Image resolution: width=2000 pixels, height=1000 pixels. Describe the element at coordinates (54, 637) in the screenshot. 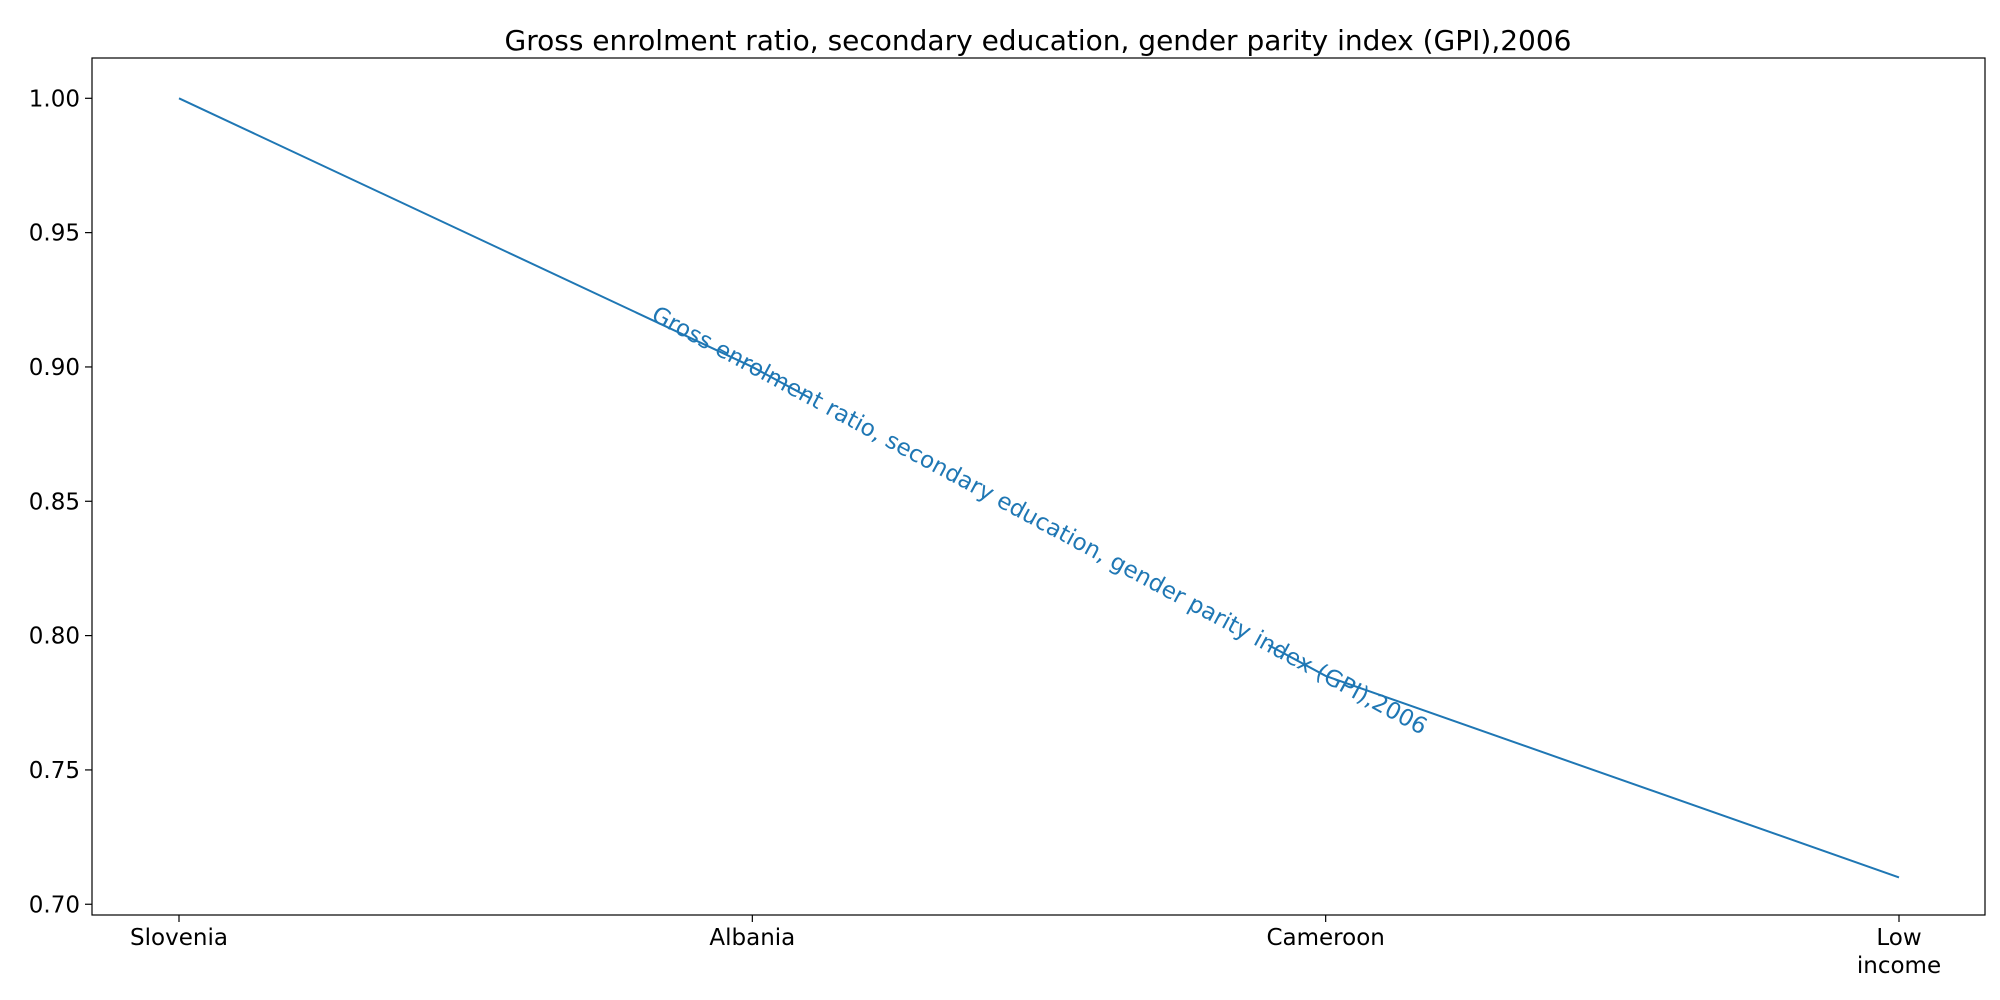

I see `y-tick-label: 0.80` at that location.